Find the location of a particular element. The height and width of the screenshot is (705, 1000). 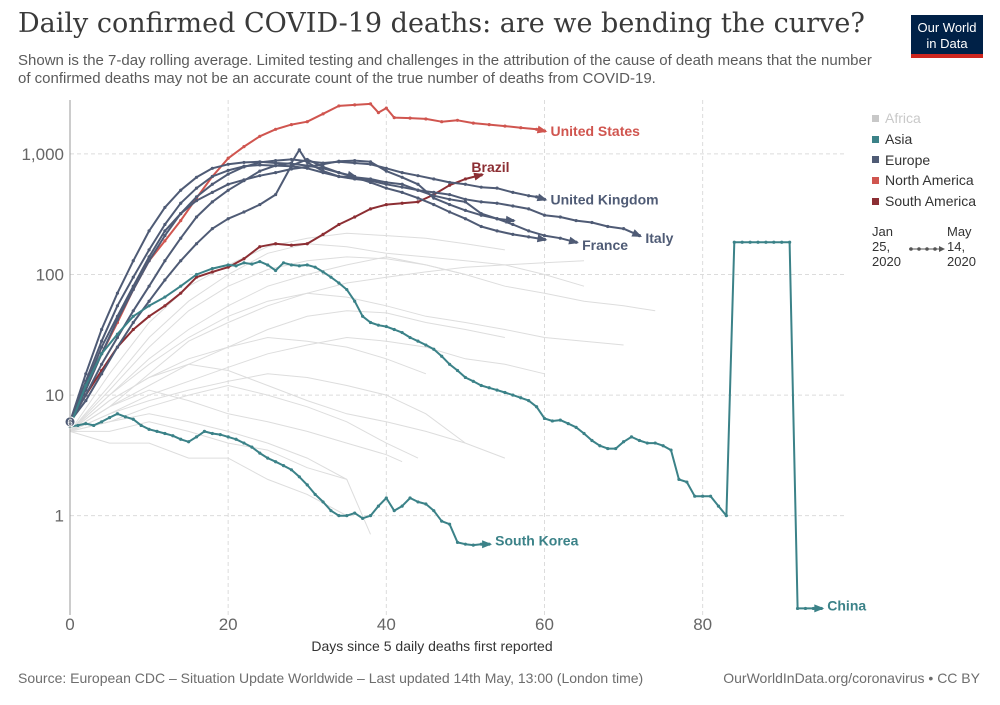

label-china: China is located at coordinates (846, 605).